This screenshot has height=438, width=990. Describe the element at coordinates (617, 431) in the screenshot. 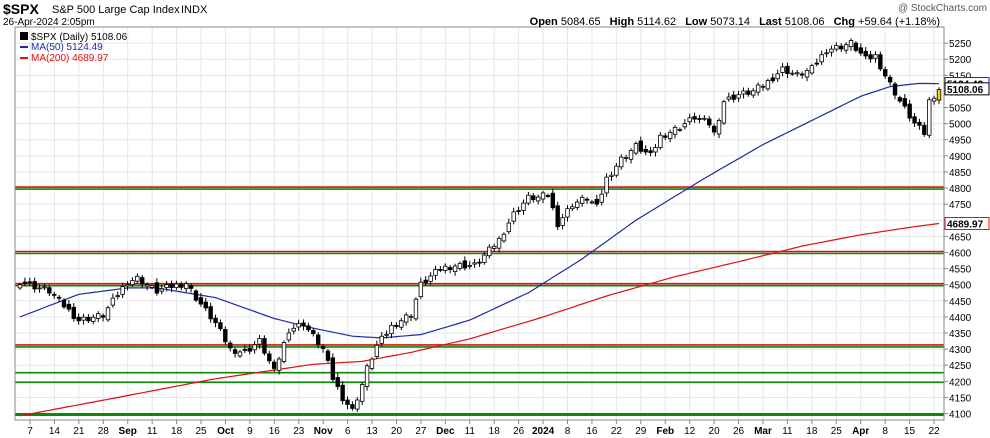

I see `x-tick-label: 22` at that location.